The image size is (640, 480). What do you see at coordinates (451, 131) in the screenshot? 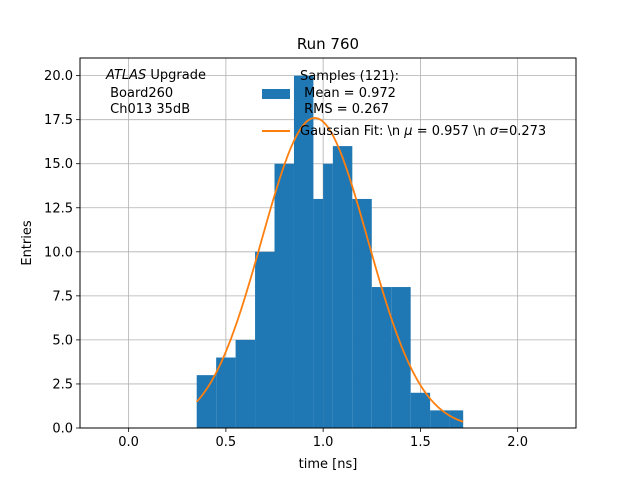
I see `legend-fit-mid: = 0.957 \n` at bounding box center [451, 131].